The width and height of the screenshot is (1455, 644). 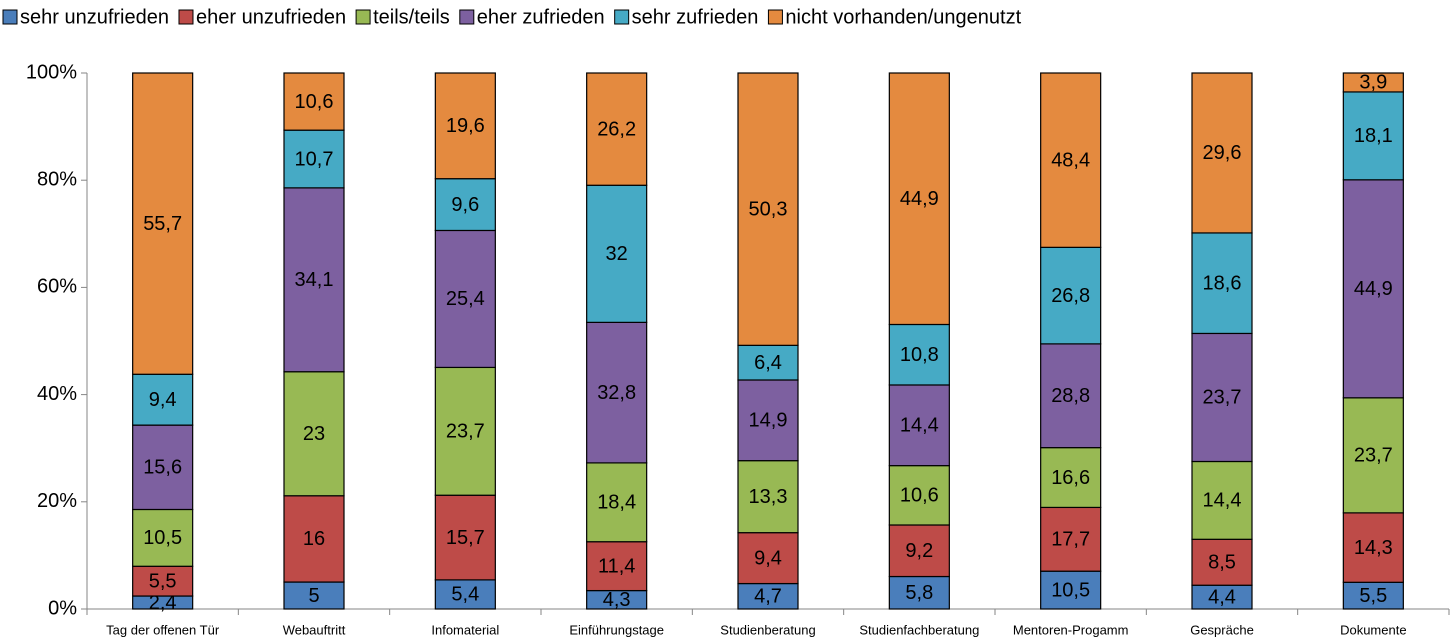 I want to click on data-label: 5,5, so click(x=1373, y=596).